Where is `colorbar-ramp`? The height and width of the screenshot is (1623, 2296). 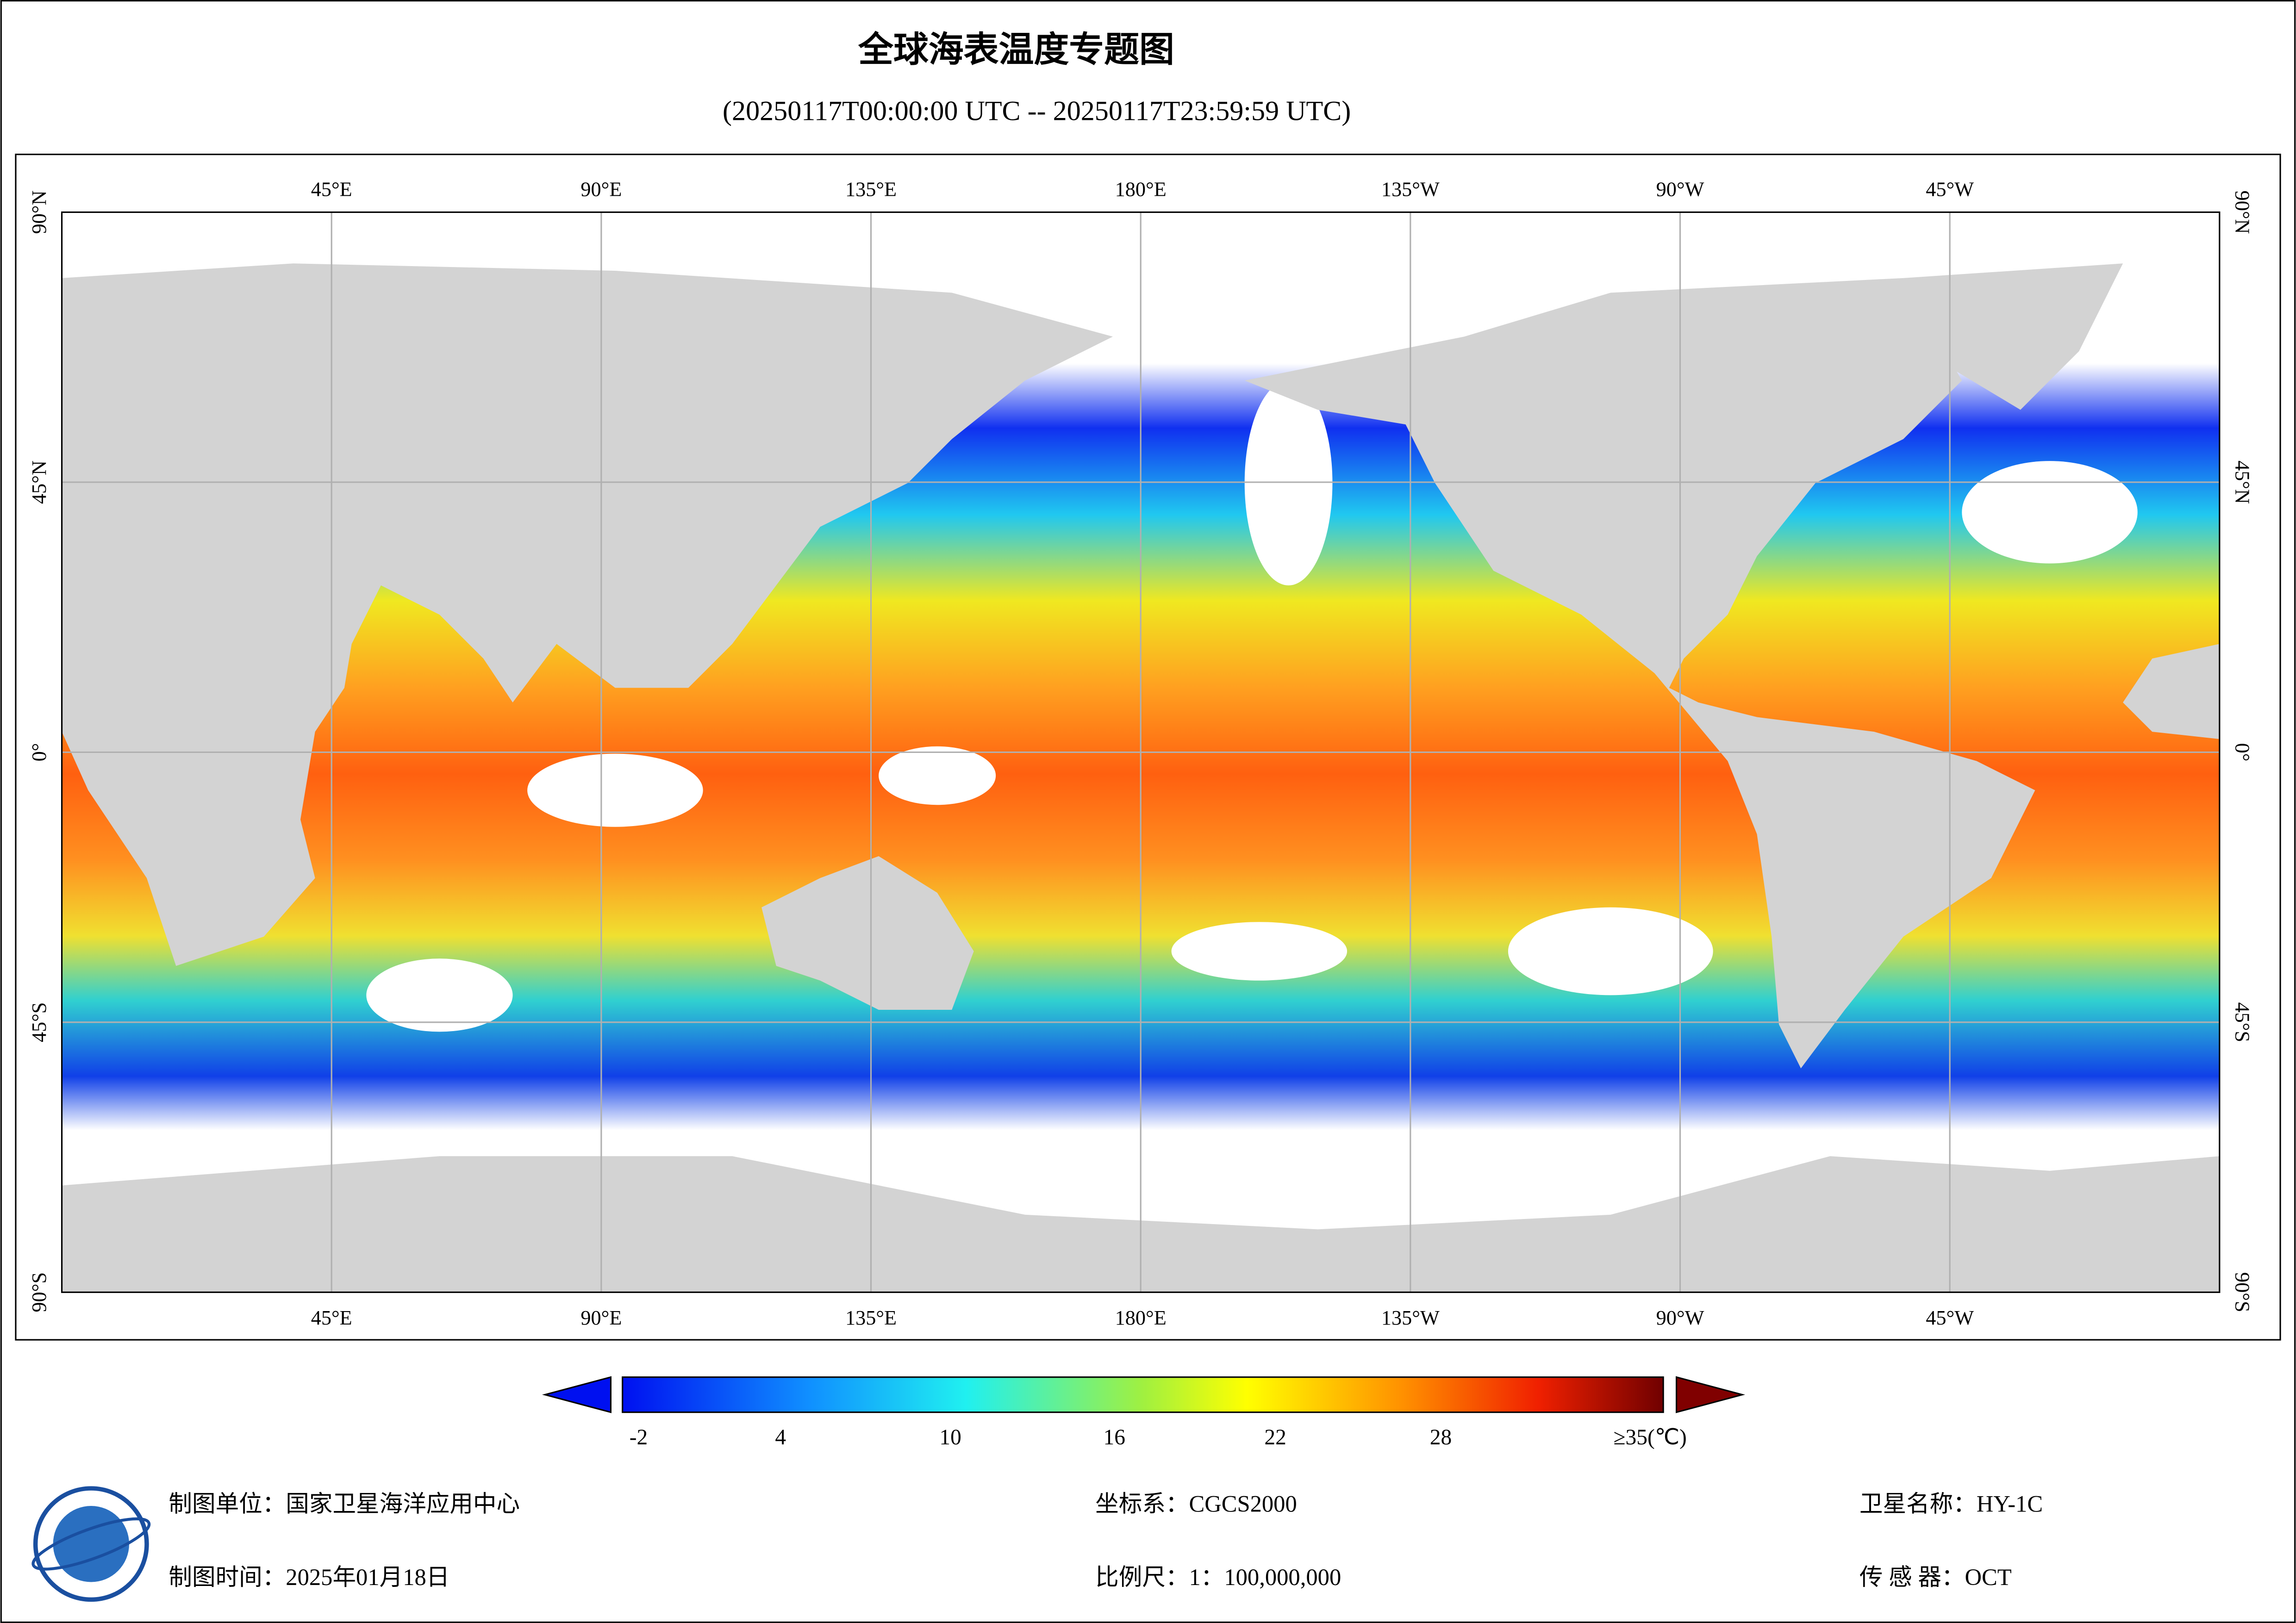 colorbar-ramp is located at coordinates (1143, 1394).